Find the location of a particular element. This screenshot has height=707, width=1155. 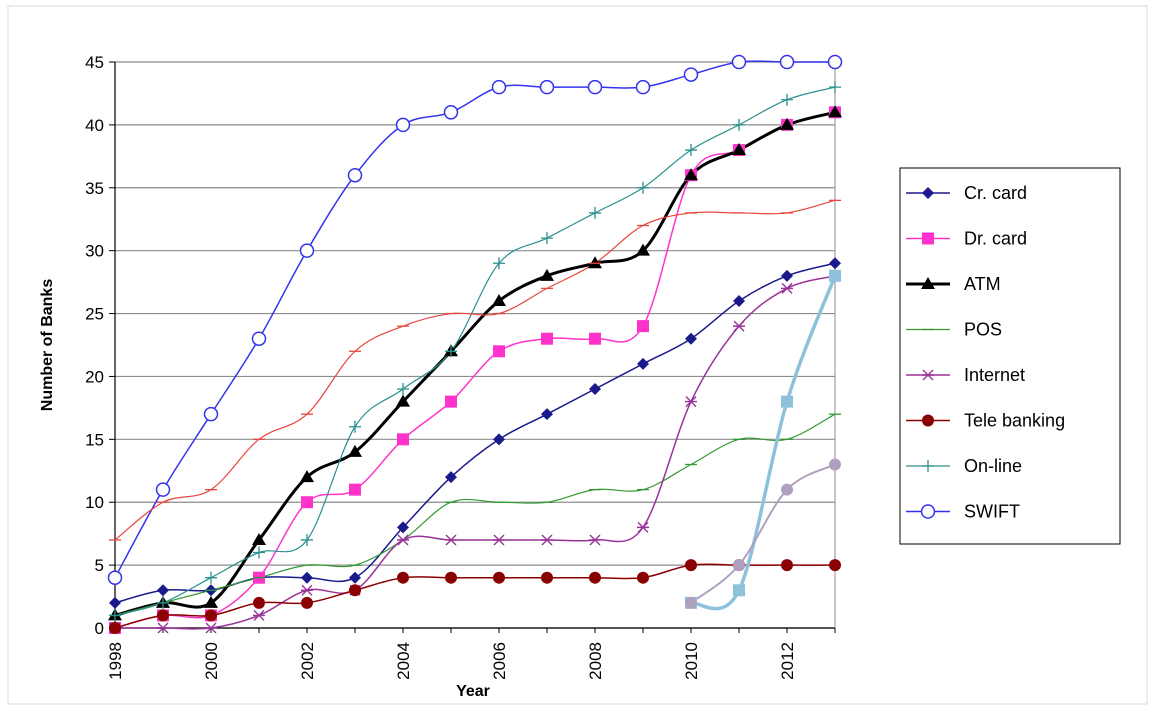

y-tick-label: 10 is located at coordinates (94, 502).